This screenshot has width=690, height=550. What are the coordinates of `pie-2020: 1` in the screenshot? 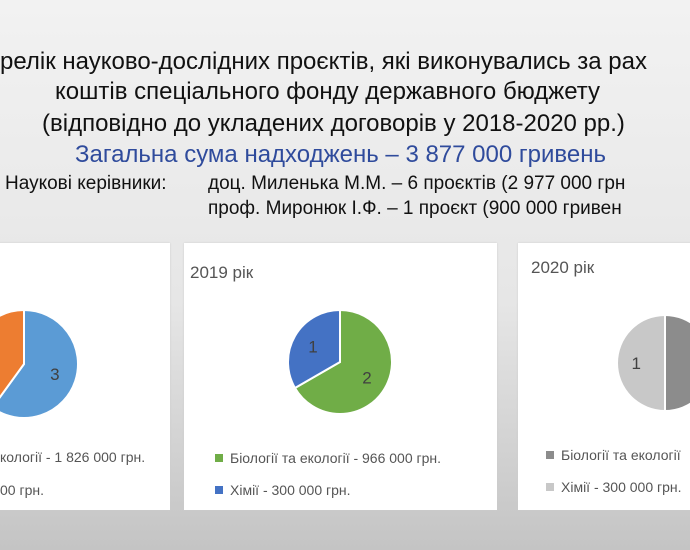 It's located at (653, 363).